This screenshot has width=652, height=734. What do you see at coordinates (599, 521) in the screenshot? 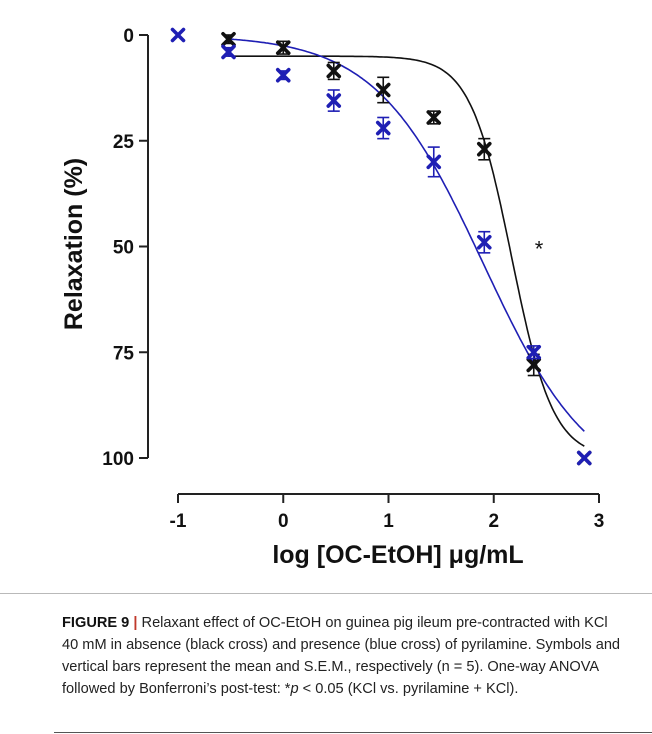
I see `x-tick-label: 3` at bounding box center [599, 521].